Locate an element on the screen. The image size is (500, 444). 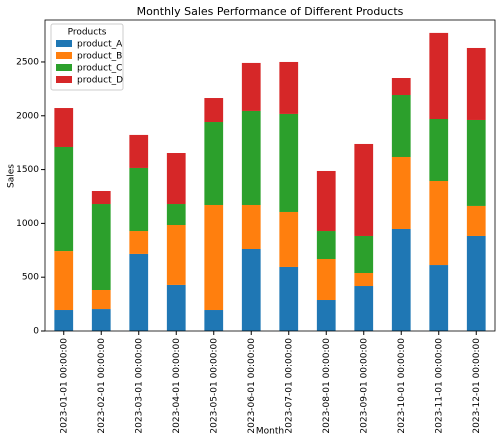
x-tick-label: 2023-10-01 00:00:00 is located at coordinates (402, 386).